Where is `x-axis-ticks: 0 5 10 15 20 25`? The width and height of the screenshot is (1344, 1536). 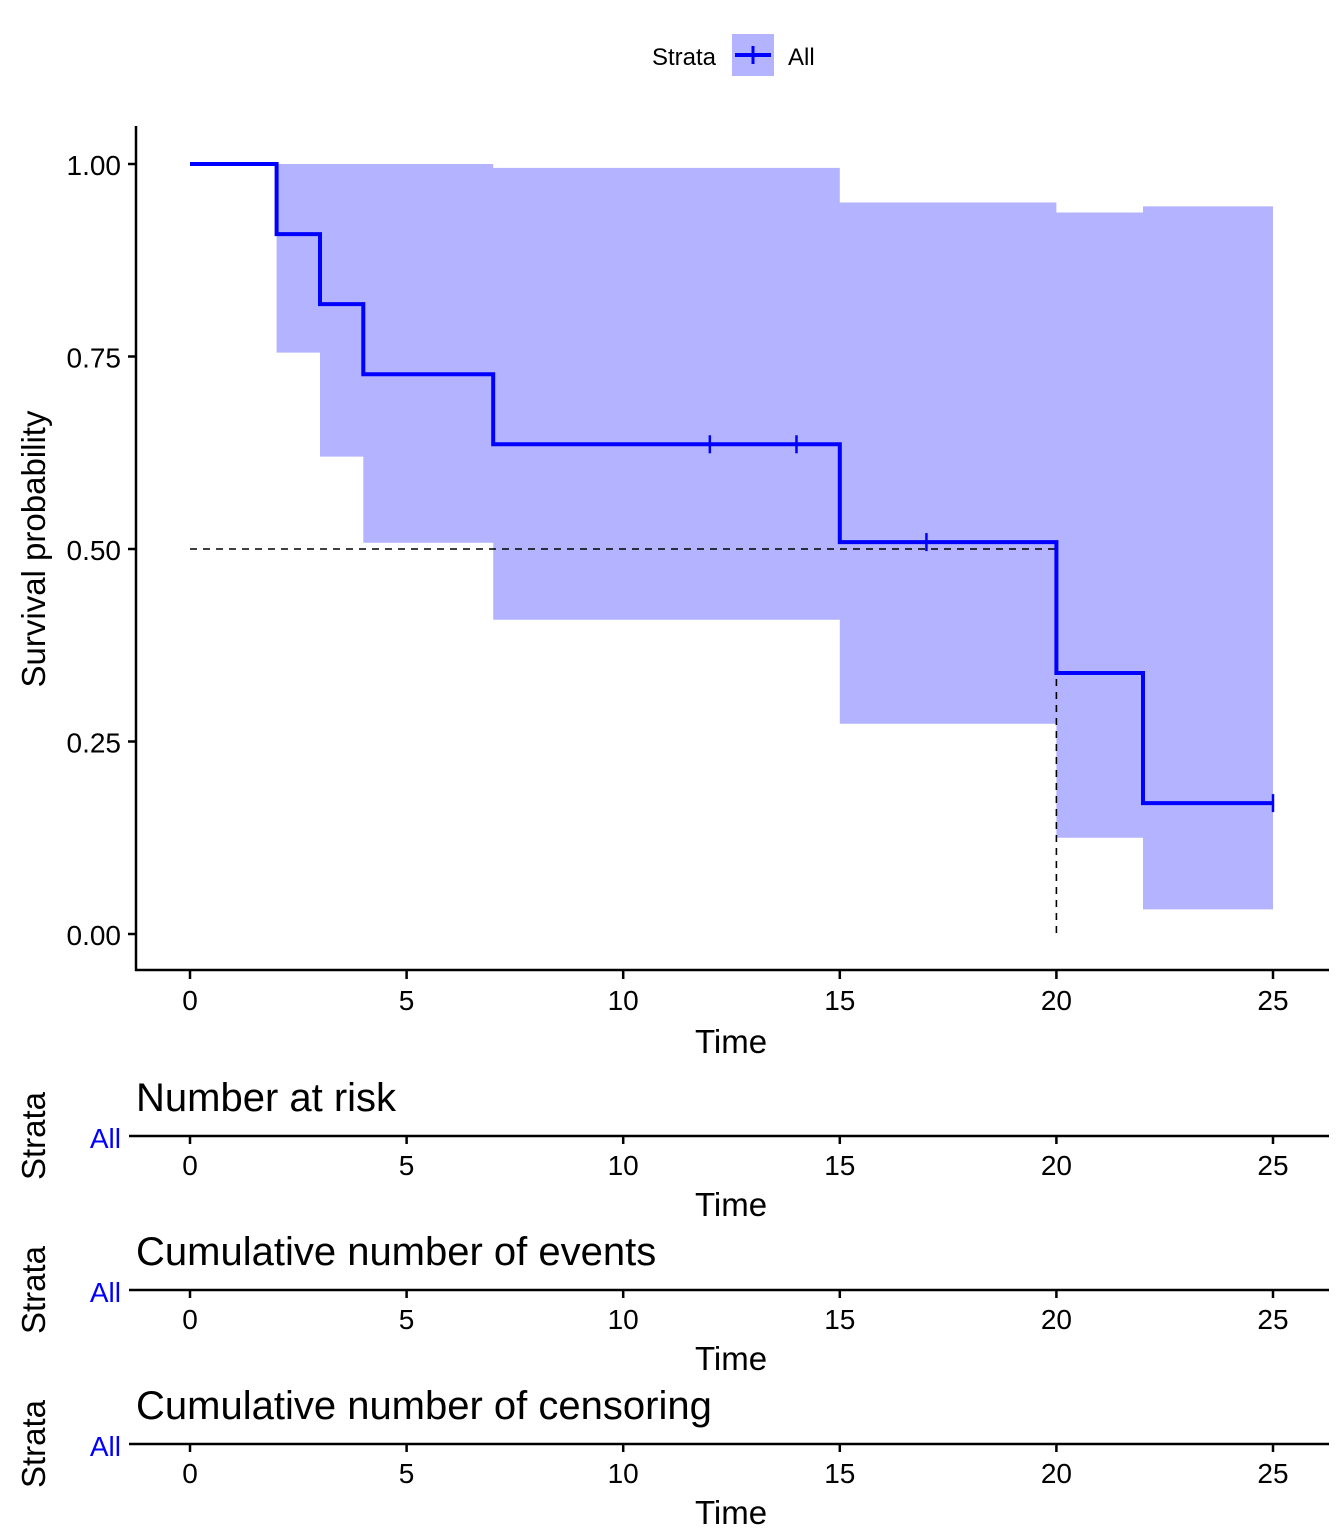 x-axis-ticks: 0 5 10 15 20 25 is located at coordinates (735, 993).